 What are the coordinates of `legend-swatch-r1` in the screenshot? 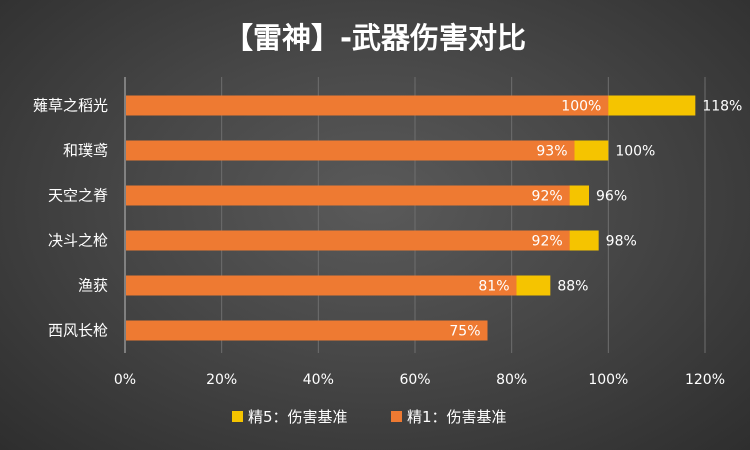 It's located at (396, 416).